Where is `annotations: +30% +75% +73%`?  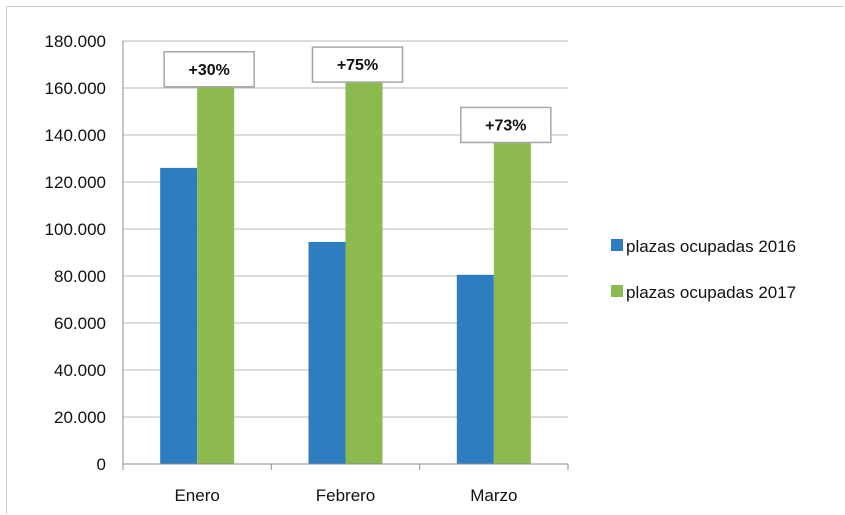
annotations: +30% +75% +73% is located at coordinates (357, 95).